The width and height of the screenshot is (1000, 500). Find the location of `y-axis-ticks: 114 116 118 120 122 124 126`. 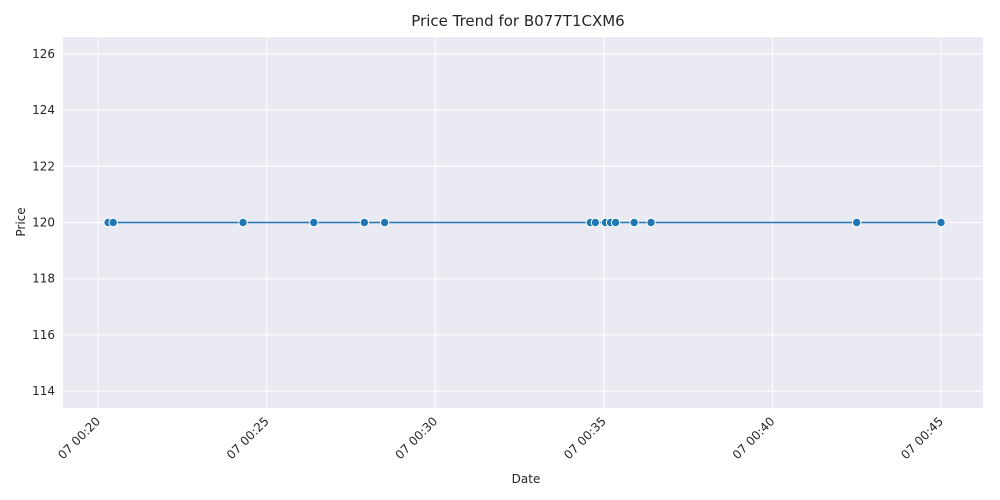

y-axis-ticks: 114 116 118 120 122 124 126 is located at coordinates (43, 222).